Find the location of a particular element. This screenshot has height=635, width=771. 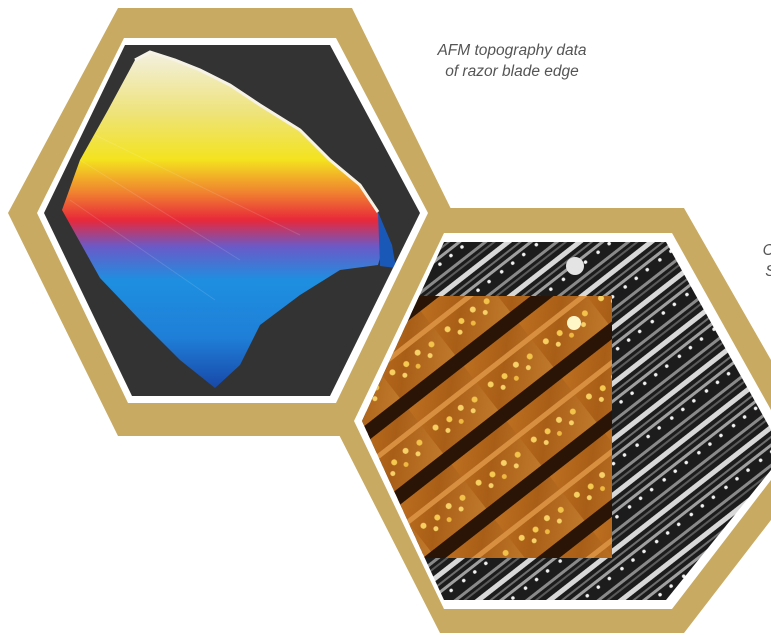

afm-caption-line-1: AFM topography data is located at coordinates (512, 50).